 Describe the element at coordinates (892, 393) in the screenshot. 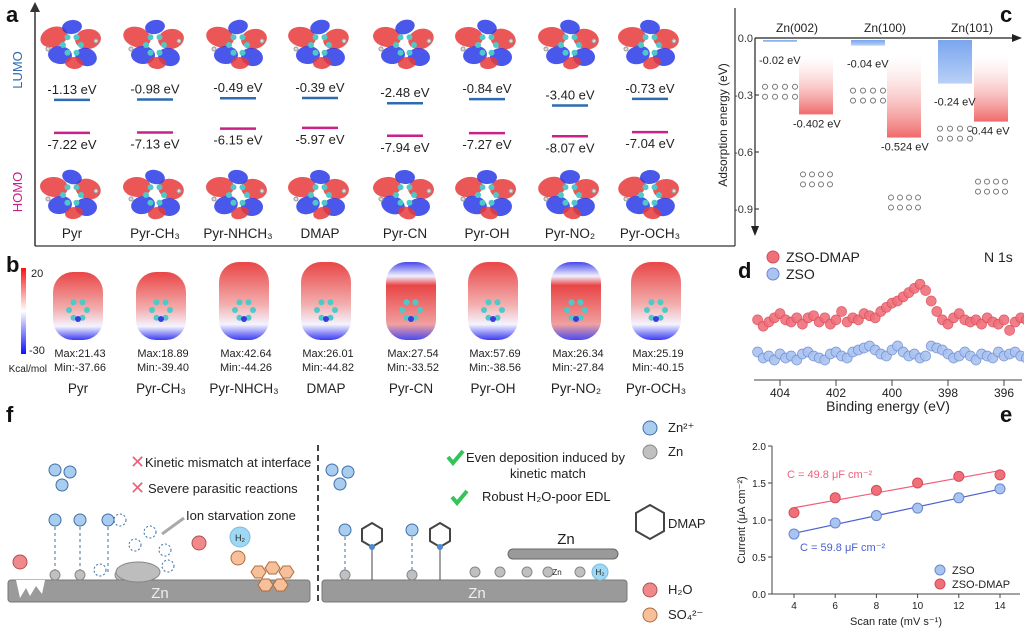

I see `d-x-tick-label: 400` at that location.